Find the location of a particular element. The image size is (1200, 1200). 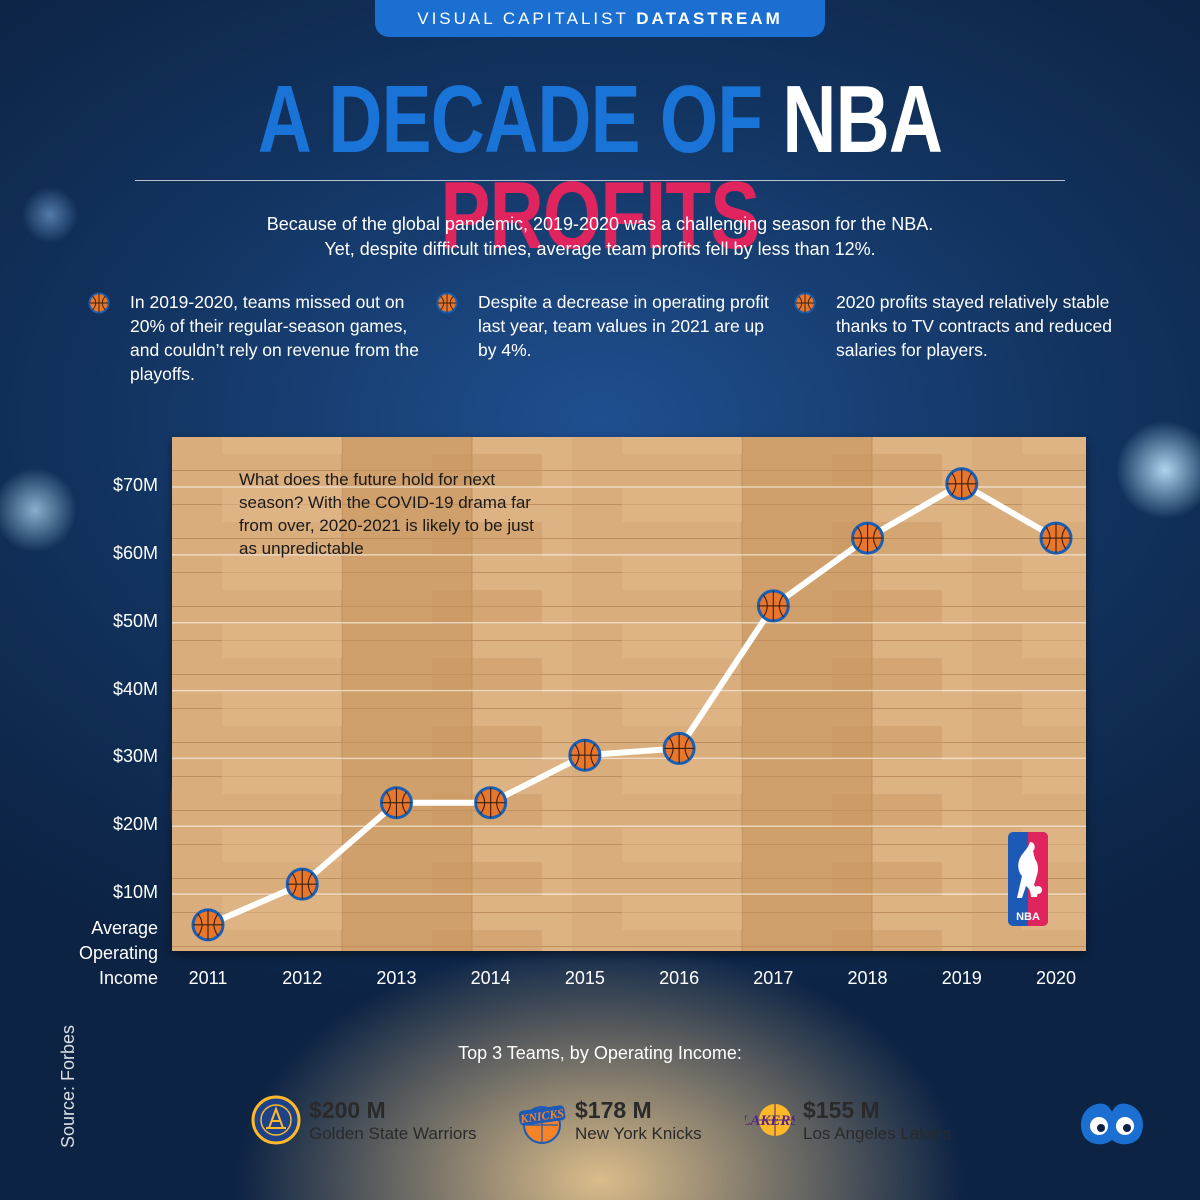

x-tick-label: 2020 is located at coordinates (1056, 978).